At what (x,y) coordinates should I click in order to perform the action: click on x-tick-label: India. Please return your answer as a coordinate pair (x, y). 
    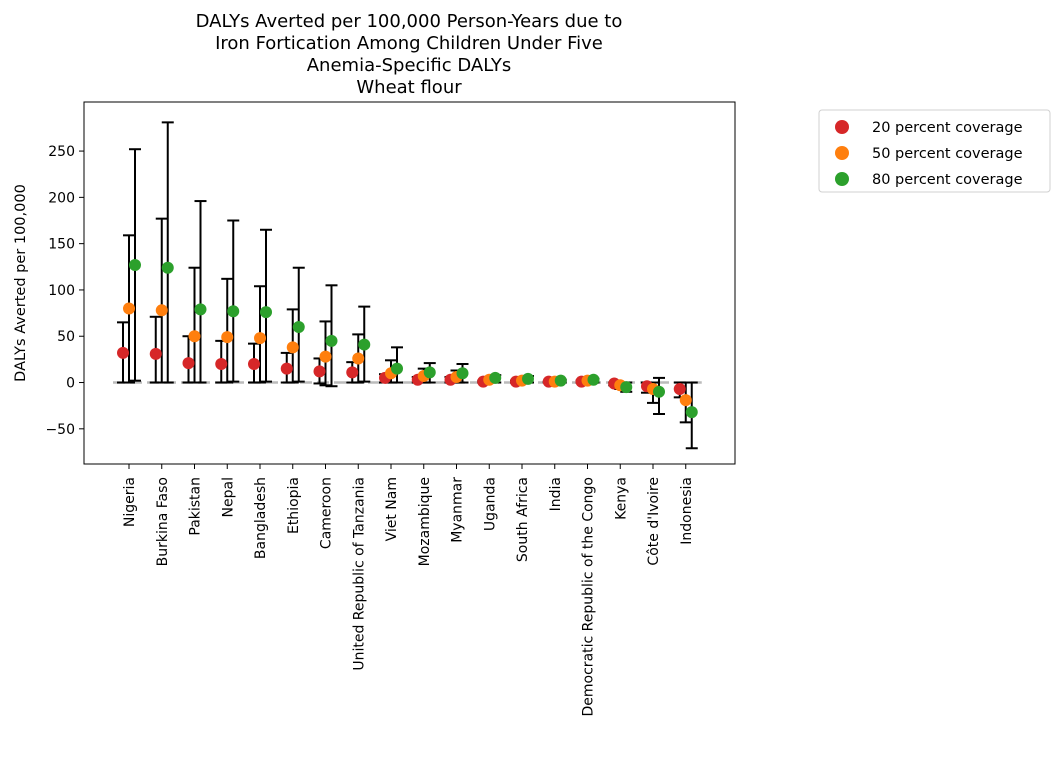
    Looking at the image, I should click on (556, 494).